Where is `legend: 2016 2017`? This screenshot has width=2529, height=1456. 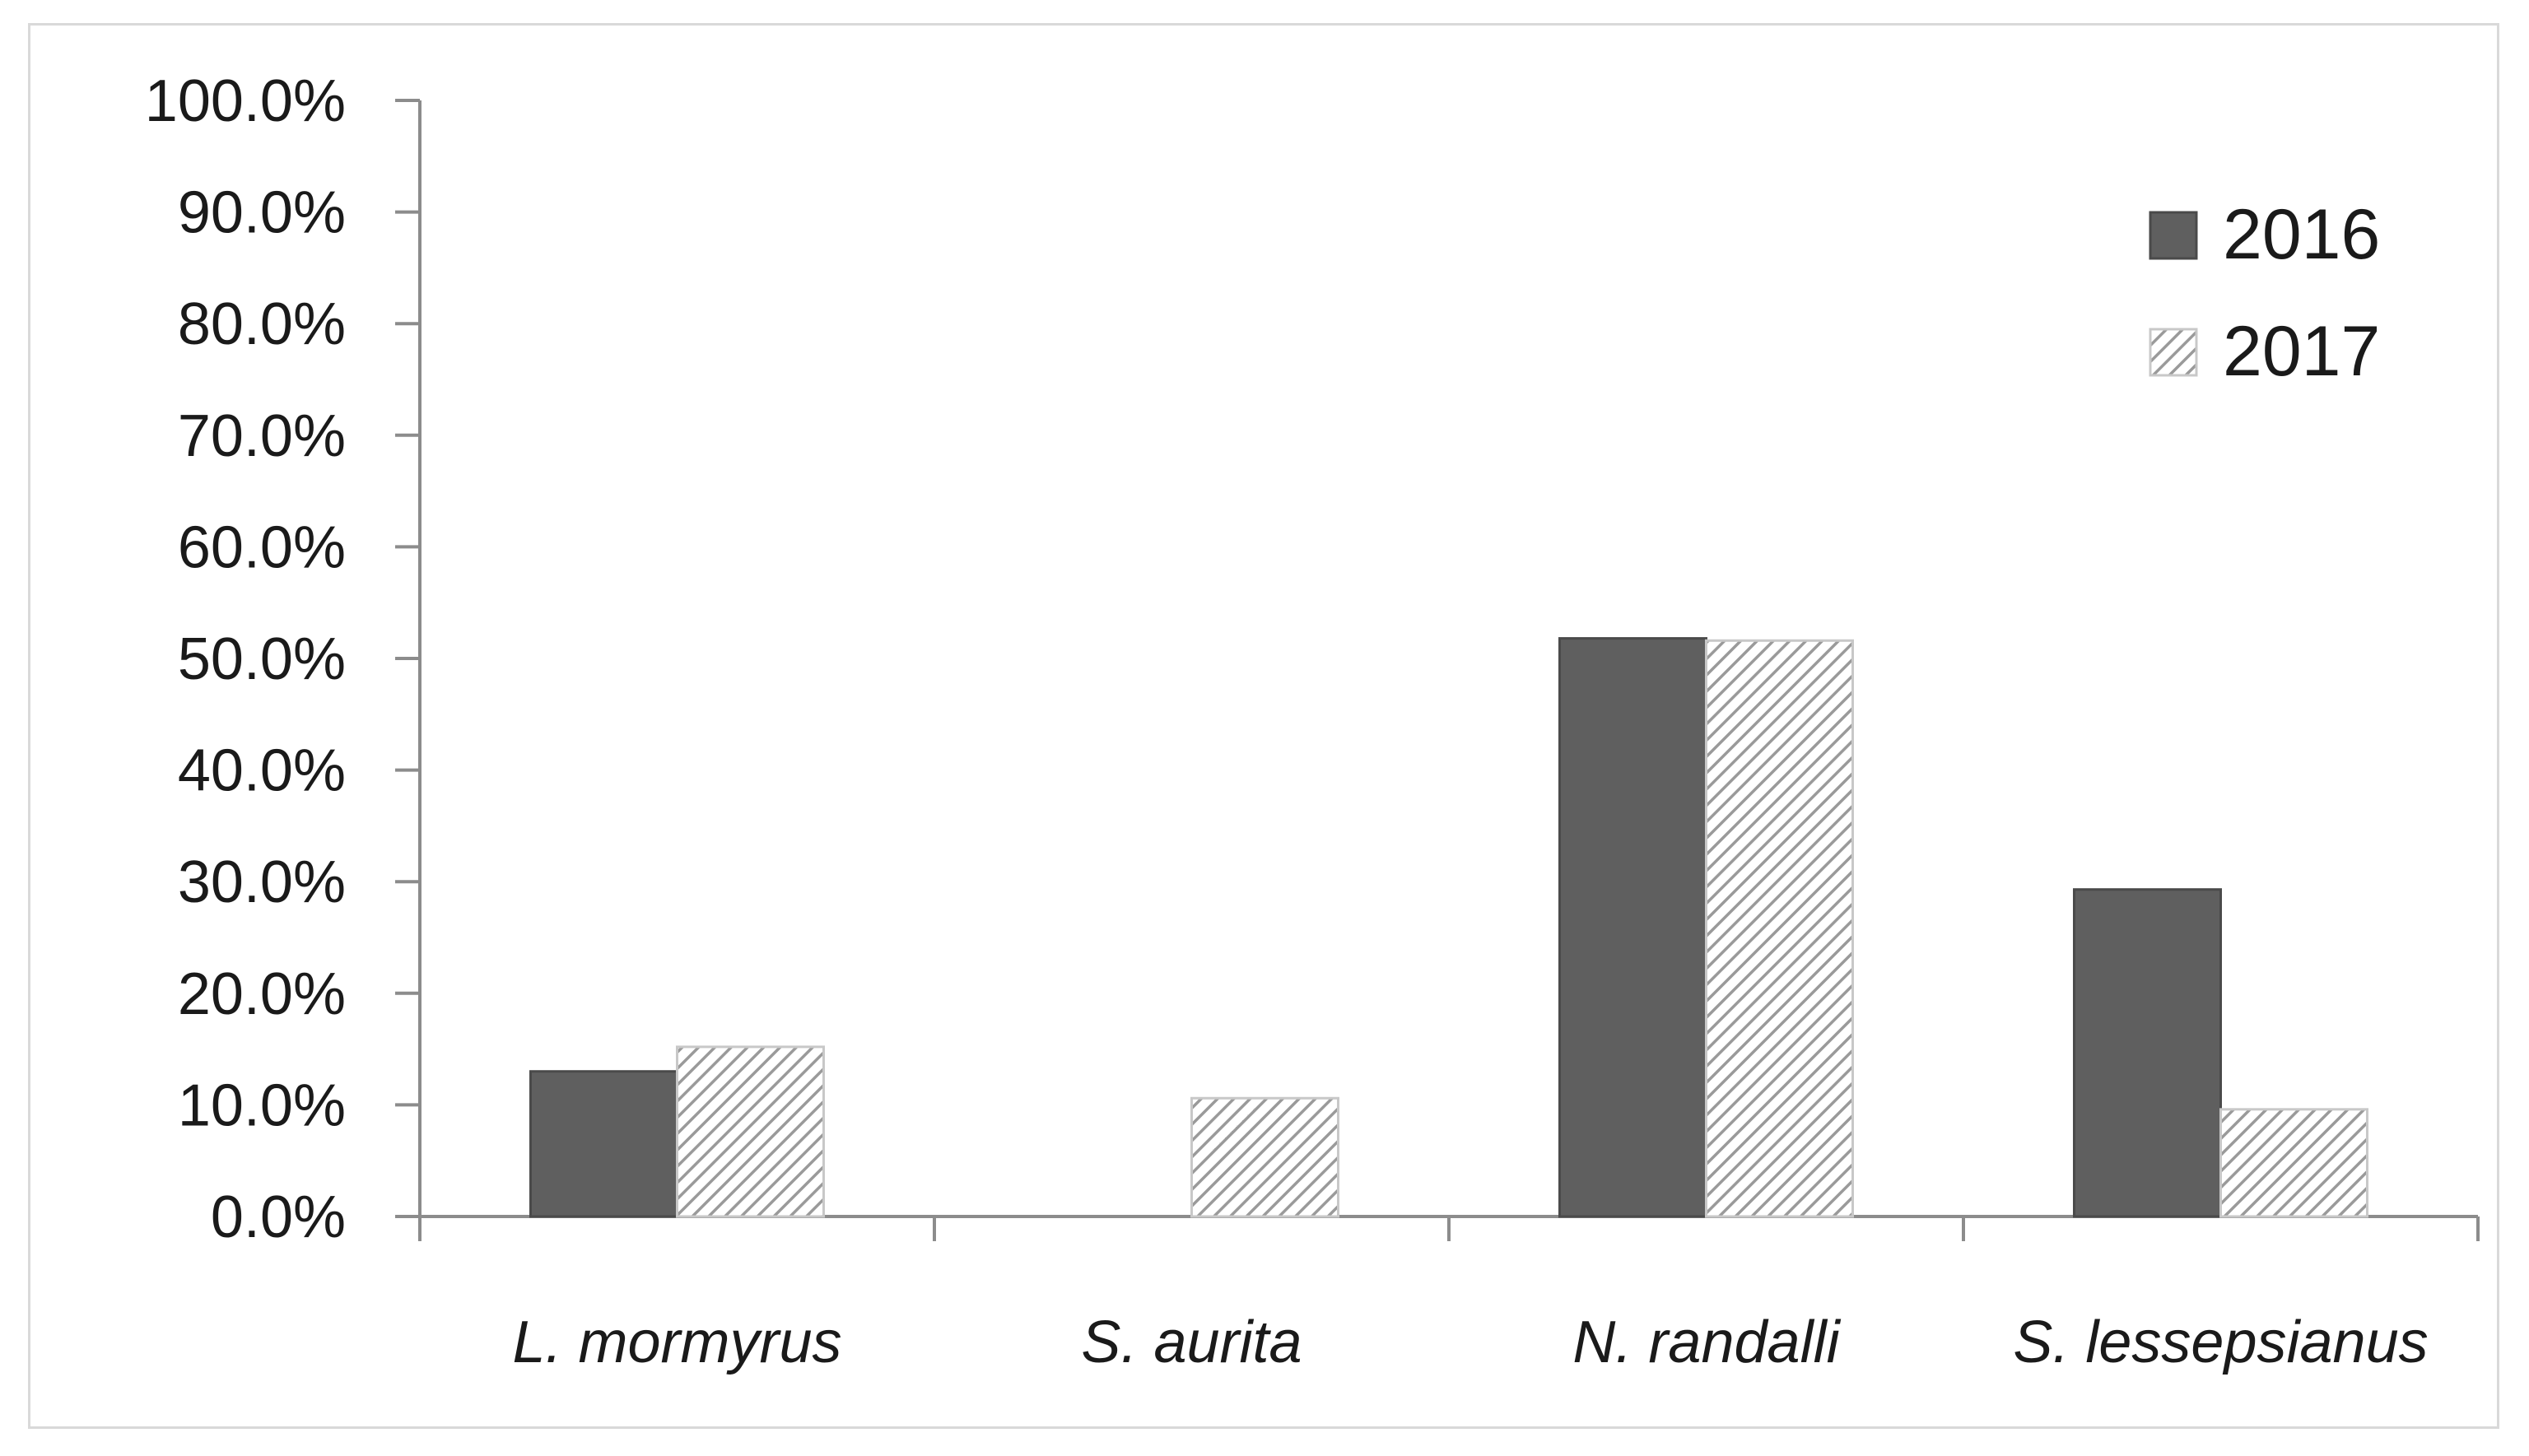
legend: 2016 2017 is located at coordinates (2264, 293).